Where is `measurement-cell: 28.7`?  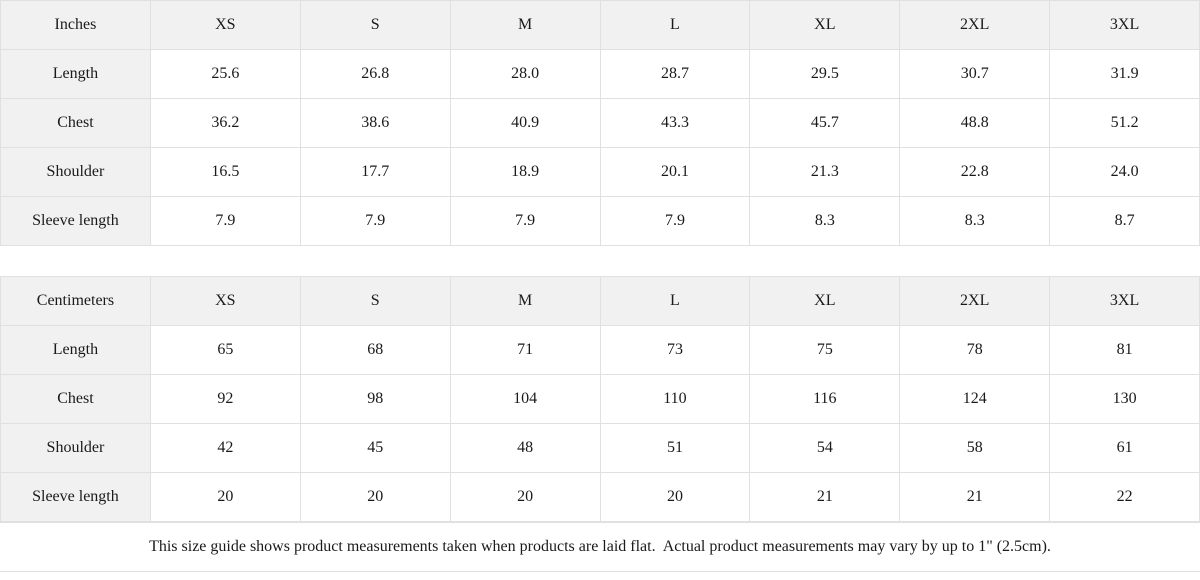
measurement-cell: 28.7 is located at coordinates (675, 74).